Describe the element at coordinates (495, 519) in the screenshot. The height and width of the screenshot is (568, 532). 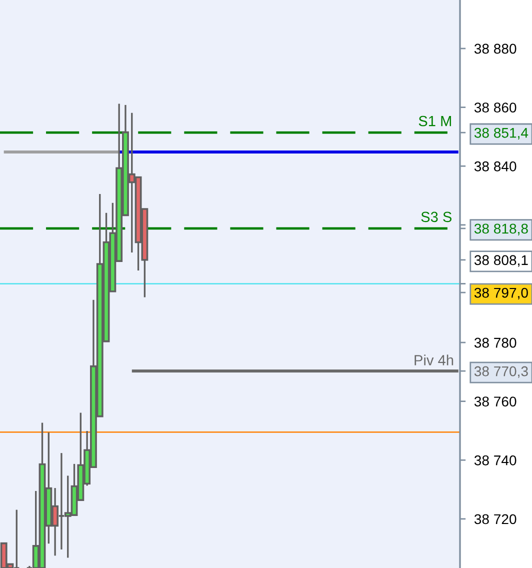
I see `y-tick-label: 38 720` at that location.